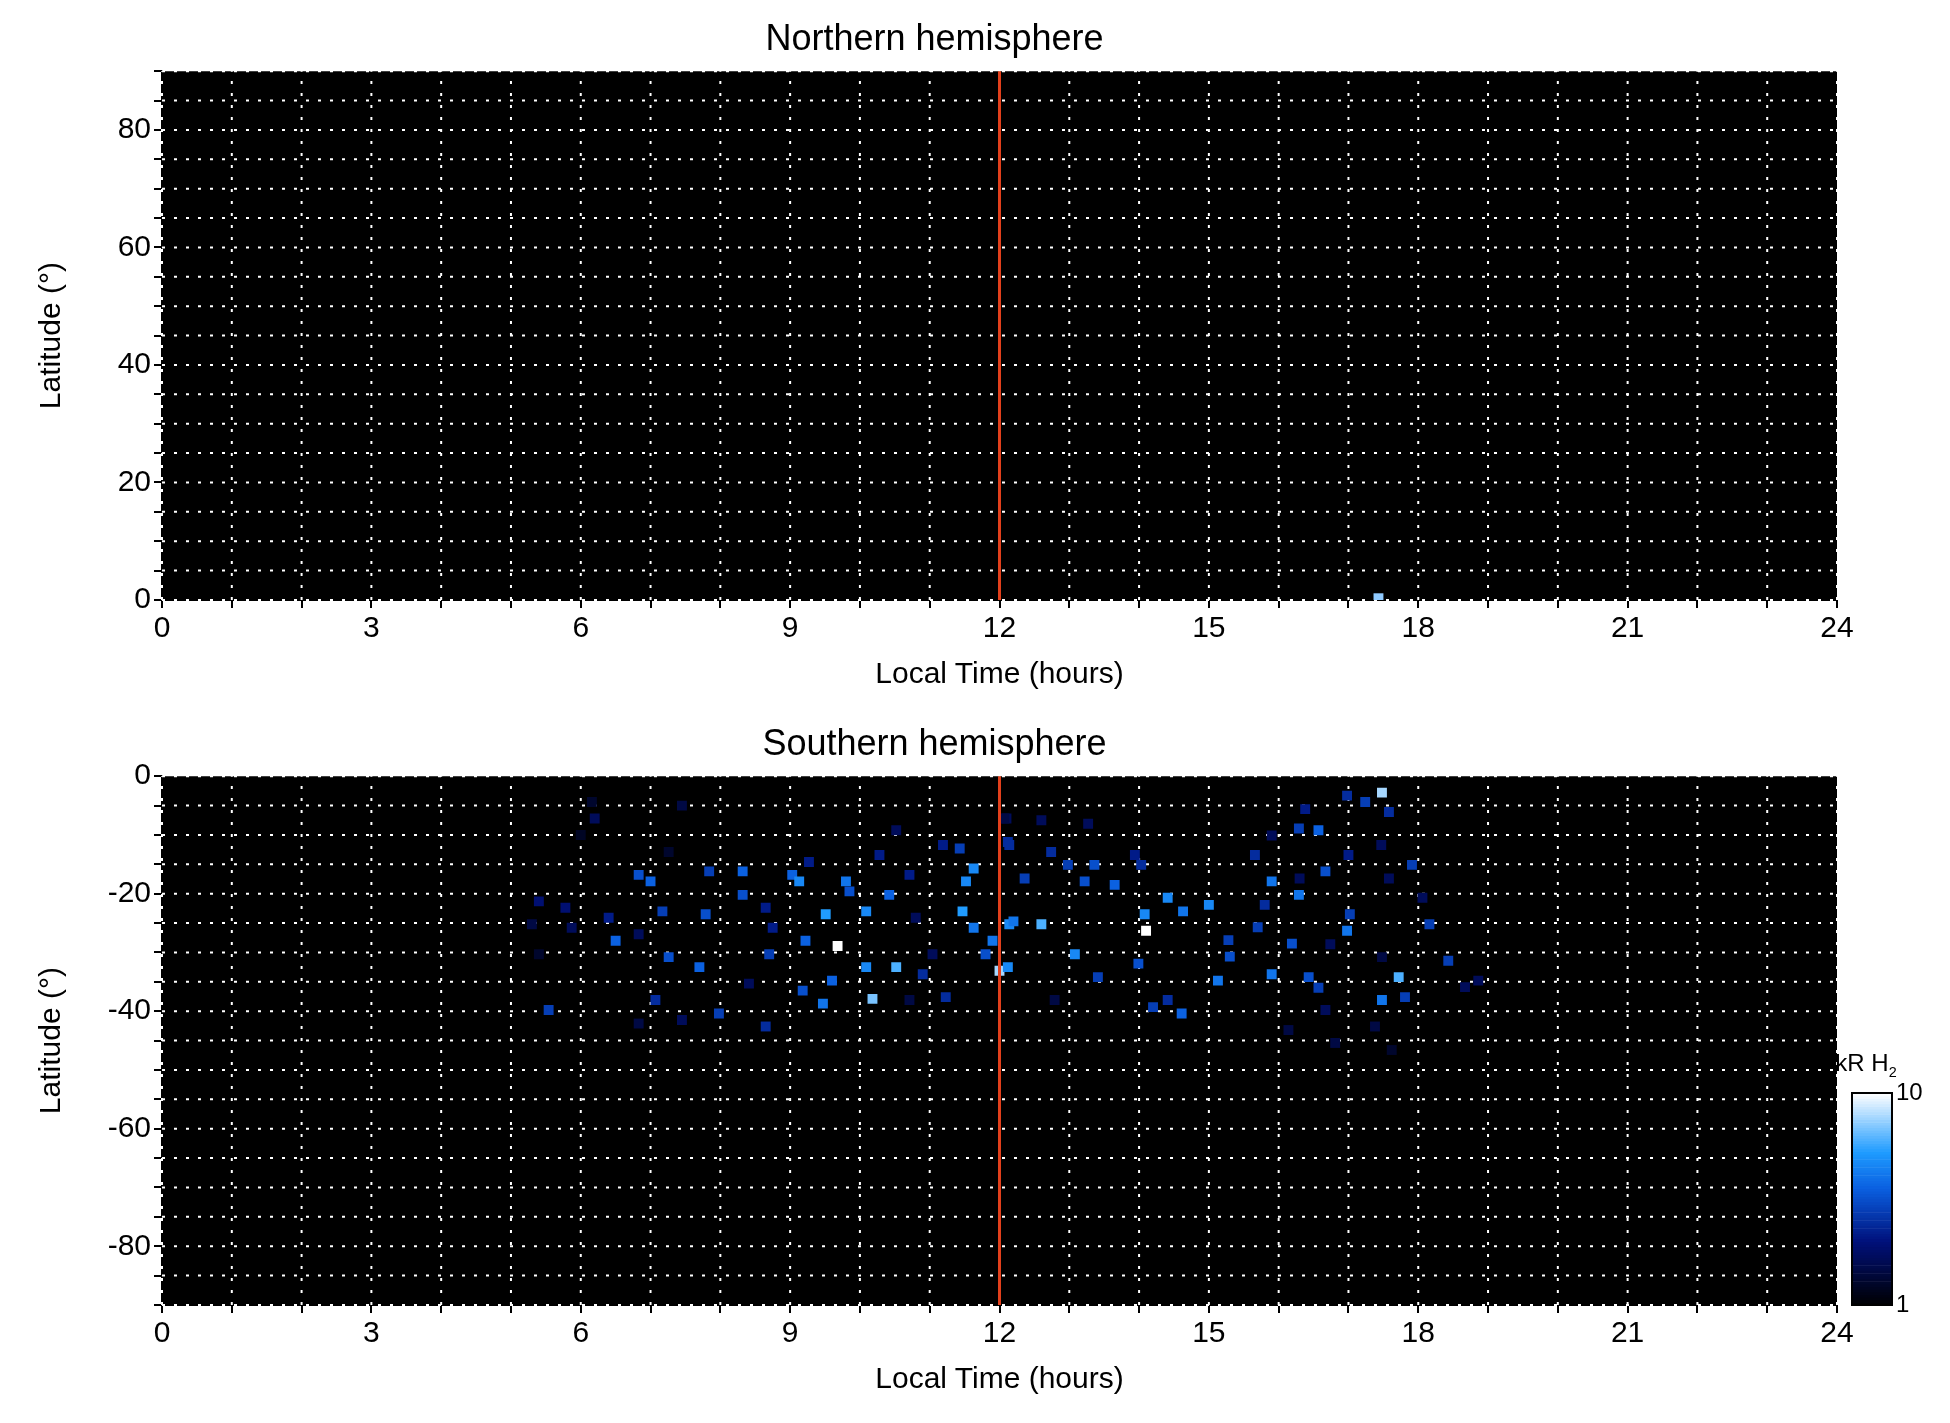  I want to click on y-tick-label: 80, so click(134, 128).